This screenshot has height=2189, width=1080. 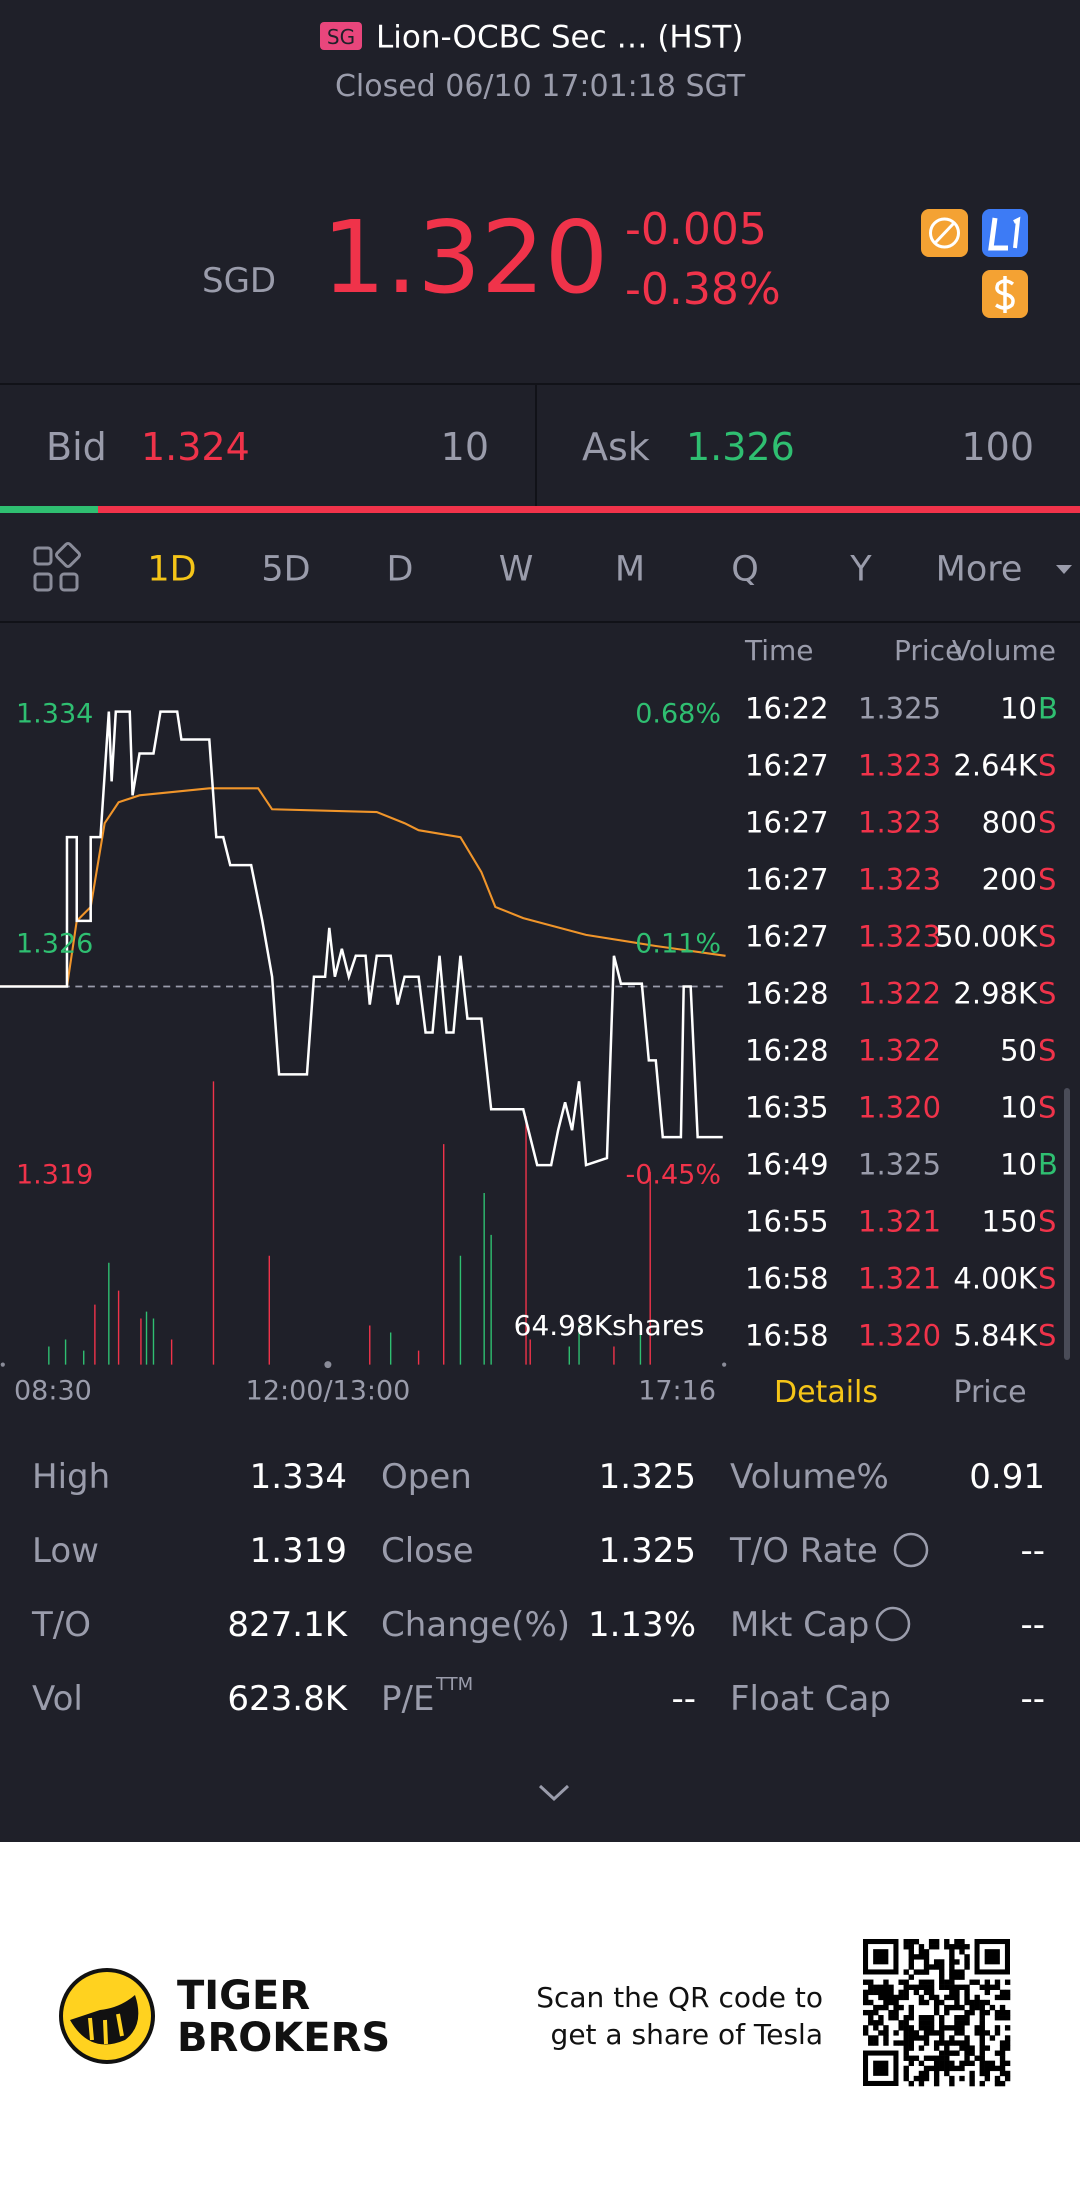 What do you see at coordinates (363, 887) in the screenshot?
I see `average-line` at bounding box center [363, 887].